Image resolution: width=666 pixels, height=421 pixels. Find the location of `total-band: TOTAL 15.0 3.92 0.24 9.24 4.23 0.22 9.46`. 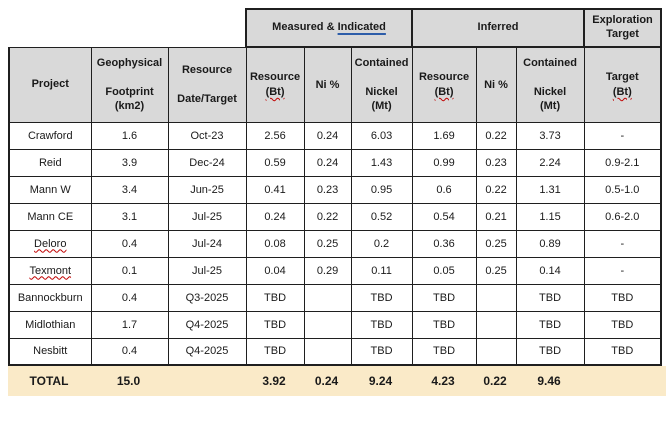

total-band: TOTAL 15.0 3.92 0.24 9.24 4.23 0.22 9.46 is located at coordinates (337, 381).